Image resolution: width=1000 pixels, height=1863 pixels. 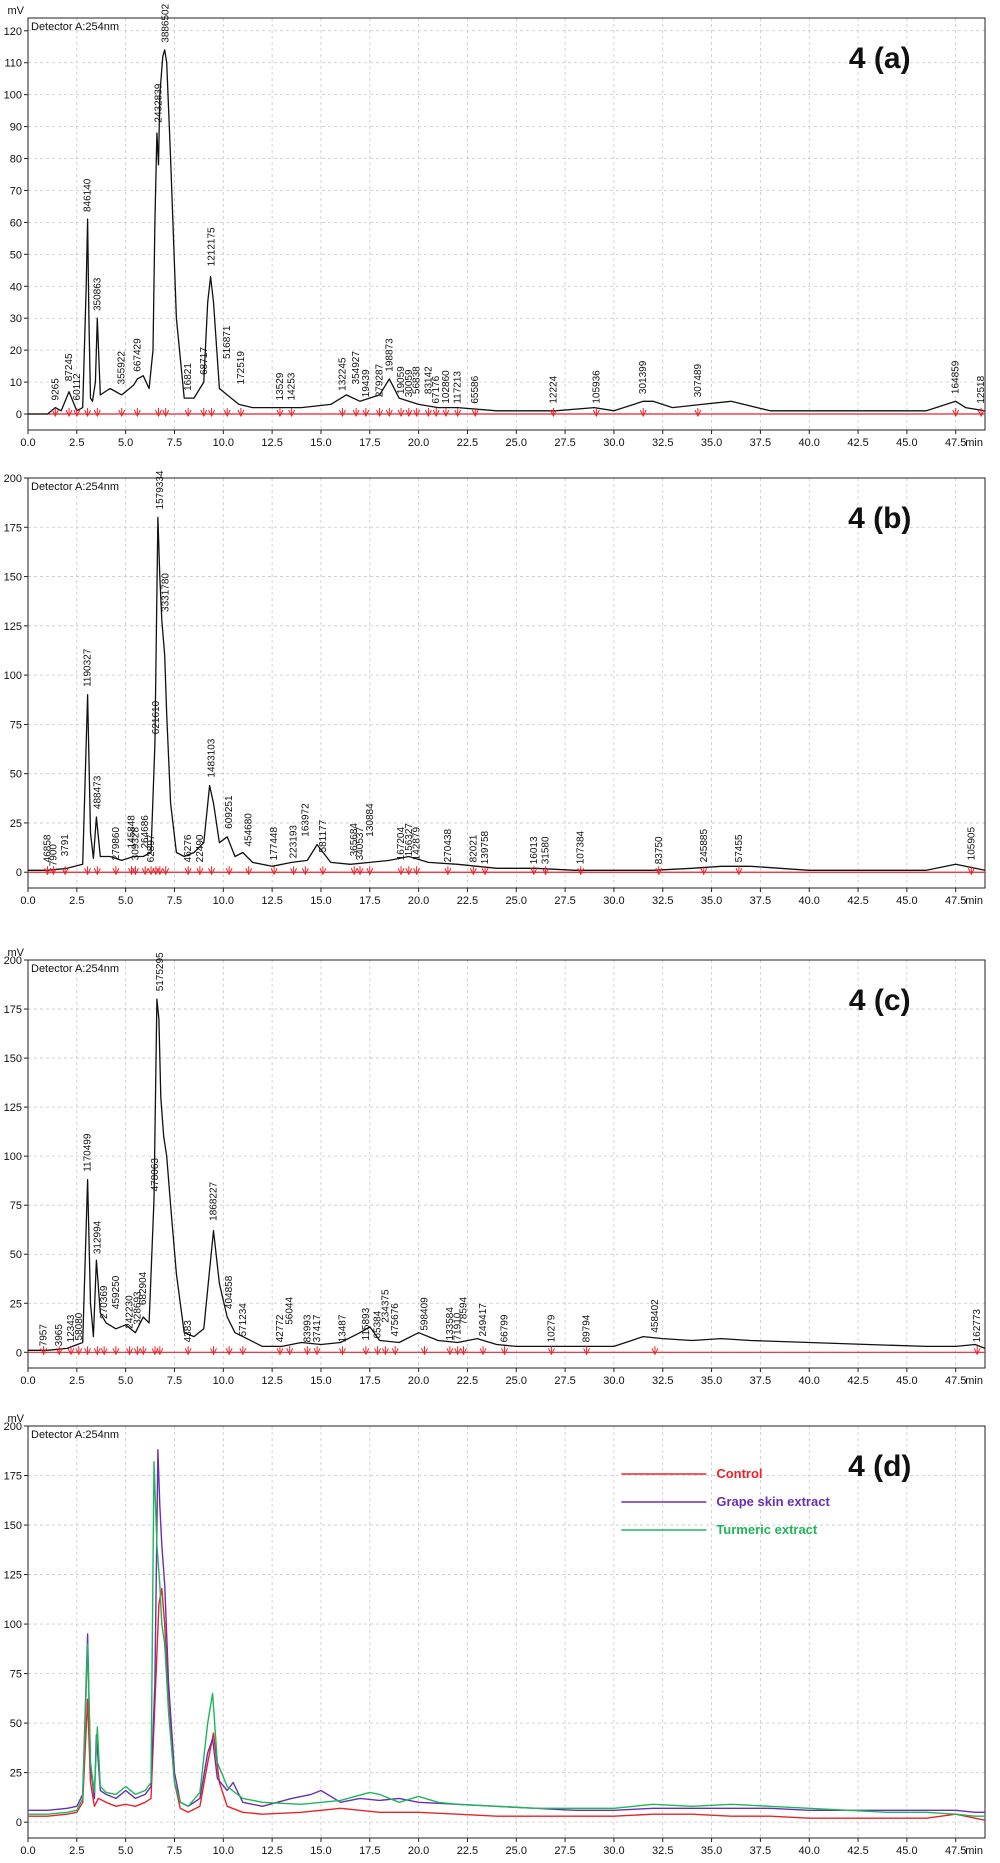 I want to click on x-tick-label: 22.5, so click(x=467, y=1381).